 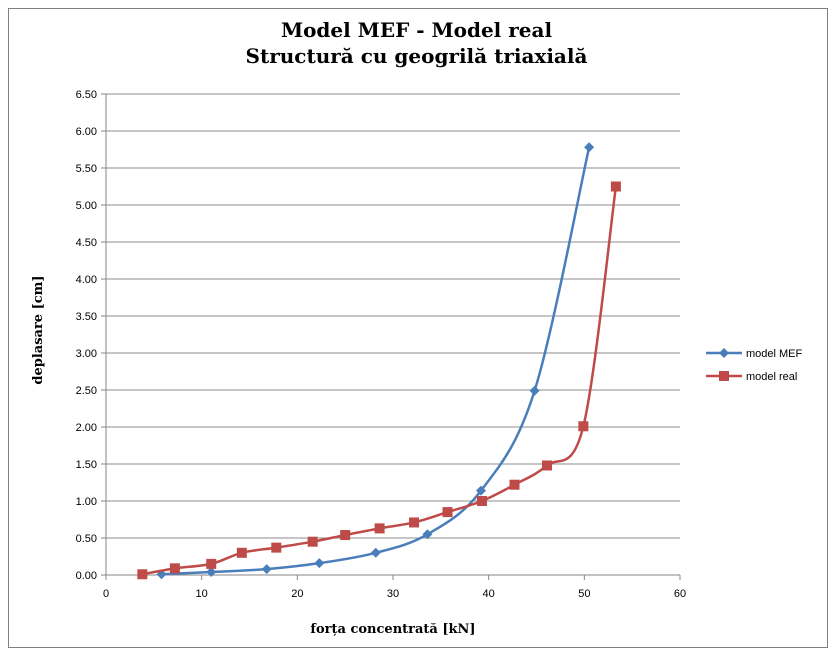 I want to click on legend: model MEF model real, so click(x=754, y=365).